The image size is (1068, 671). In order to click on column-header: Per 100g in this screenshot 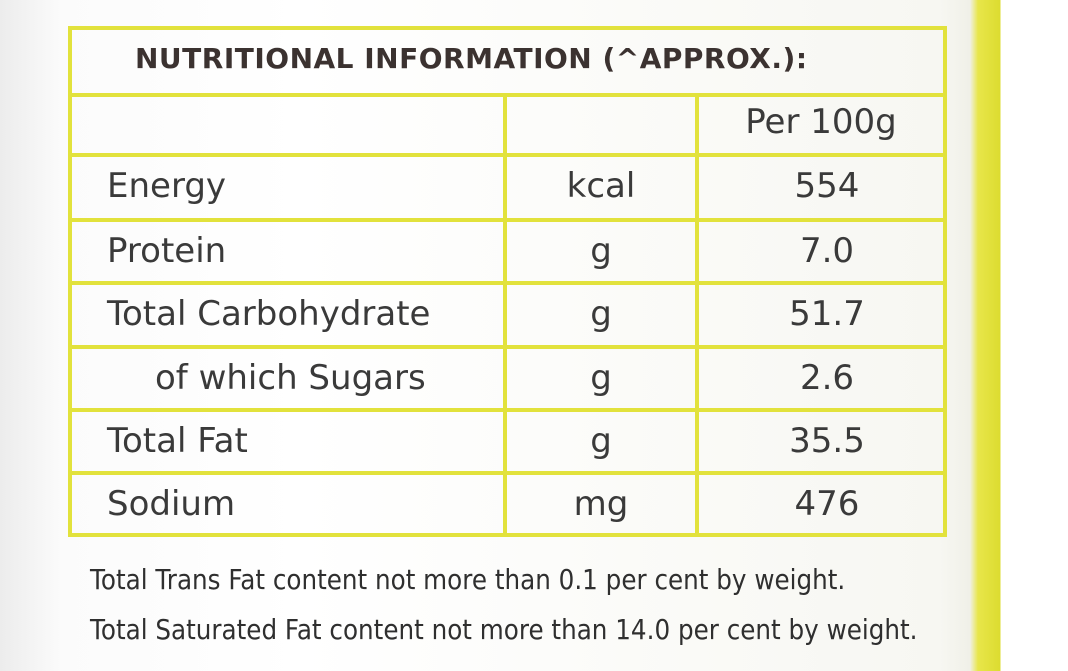, I will do `click(821, 122)`.